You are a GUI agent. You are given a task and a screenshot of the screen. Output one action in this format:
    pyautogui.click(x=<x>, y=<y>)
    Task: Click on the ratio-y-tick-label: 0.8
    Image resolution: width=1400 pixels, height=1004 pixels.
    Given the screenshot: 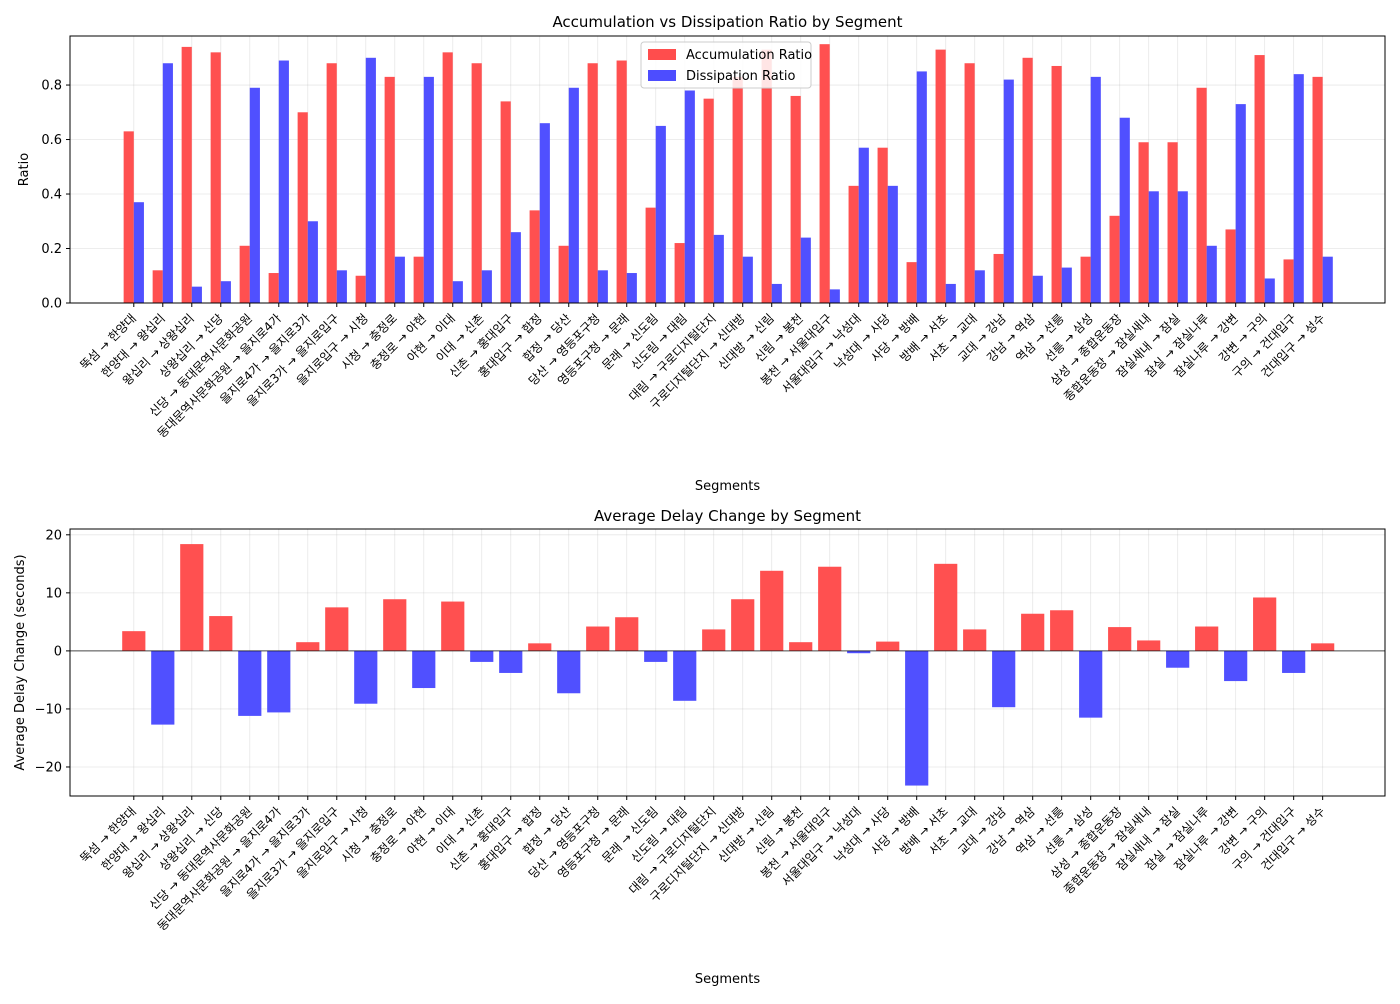 What is the action you would take?
    pyautogui.click(x=51, y=86)
    